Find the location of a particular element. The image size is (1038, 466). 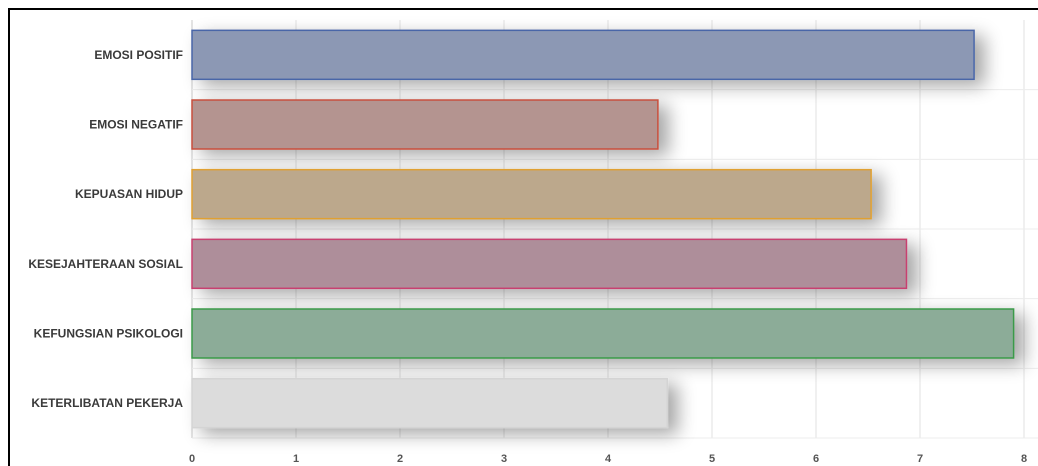

x-tick-label: 5 is located at coordinates (712, 459).